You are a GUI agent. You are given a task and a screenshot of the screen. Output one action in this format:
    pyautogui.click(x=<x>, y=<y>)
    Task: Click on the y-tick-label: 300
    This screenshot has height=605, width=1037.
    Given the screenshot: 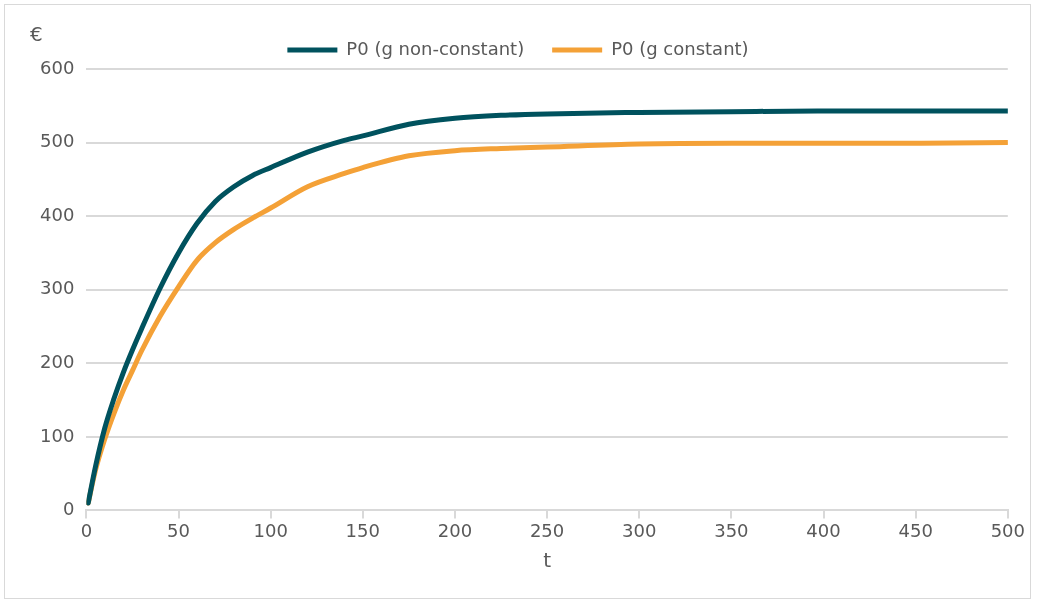 What is the action you would take?
    pyautogui.click(x=57, y=288)
    